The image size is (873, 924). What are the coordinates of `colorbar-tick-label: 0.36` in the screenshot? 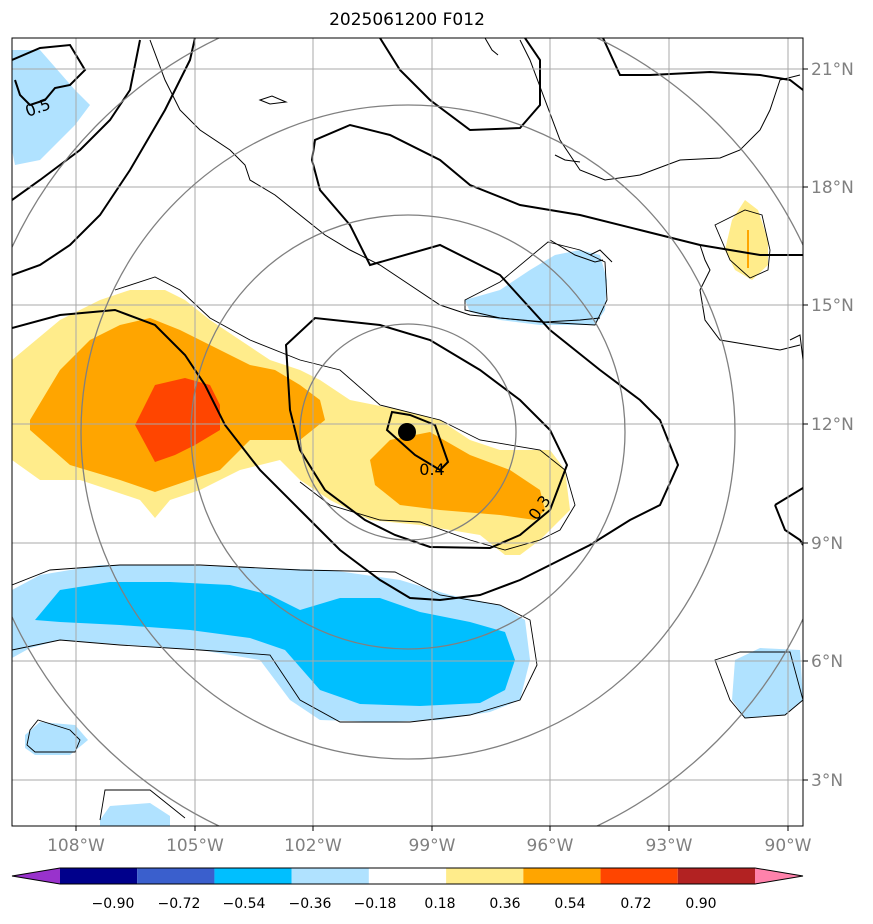 It's located at (504, 904).